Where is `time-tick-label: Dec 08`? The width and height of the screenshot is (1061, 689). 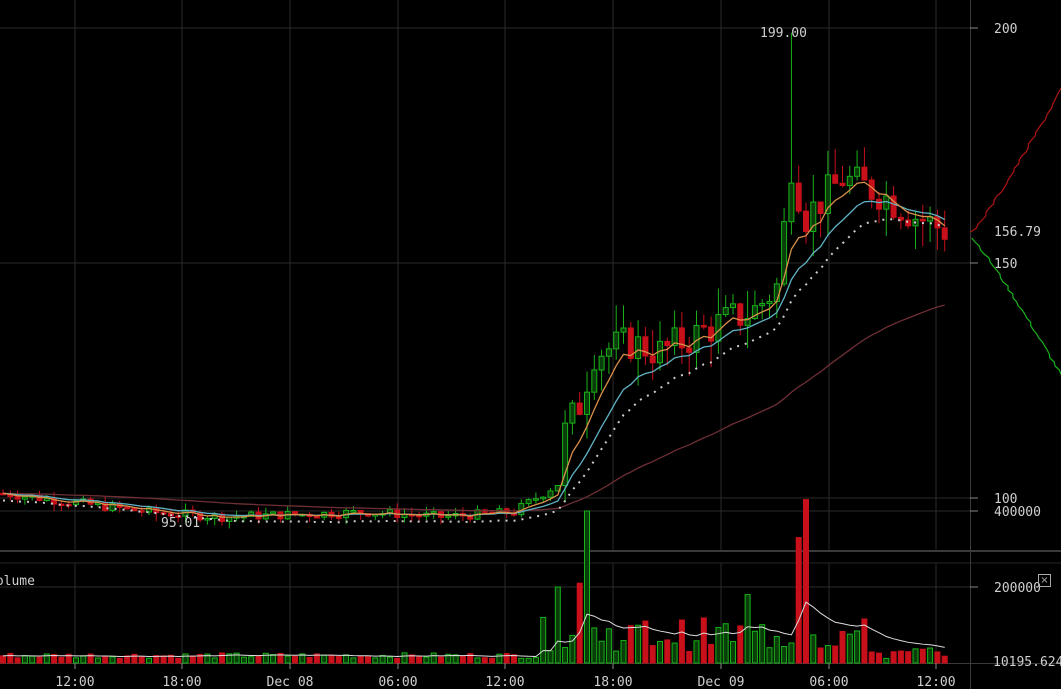 time-tick-label: Dec 08 is located at coordinates (290, 682).